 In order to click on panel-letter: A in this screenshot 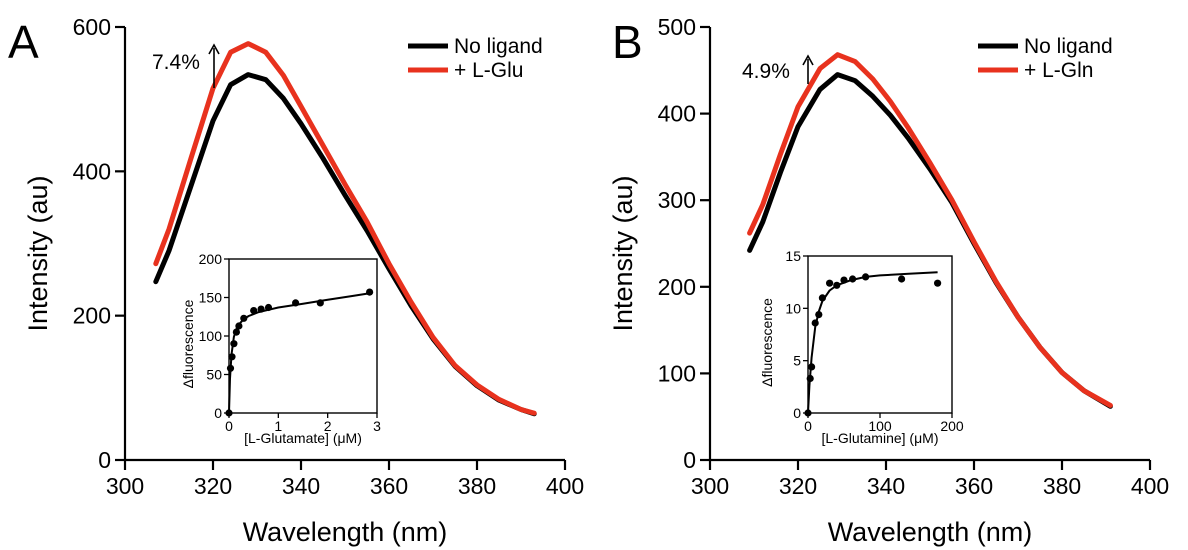, I will do `click(23, 42)`.